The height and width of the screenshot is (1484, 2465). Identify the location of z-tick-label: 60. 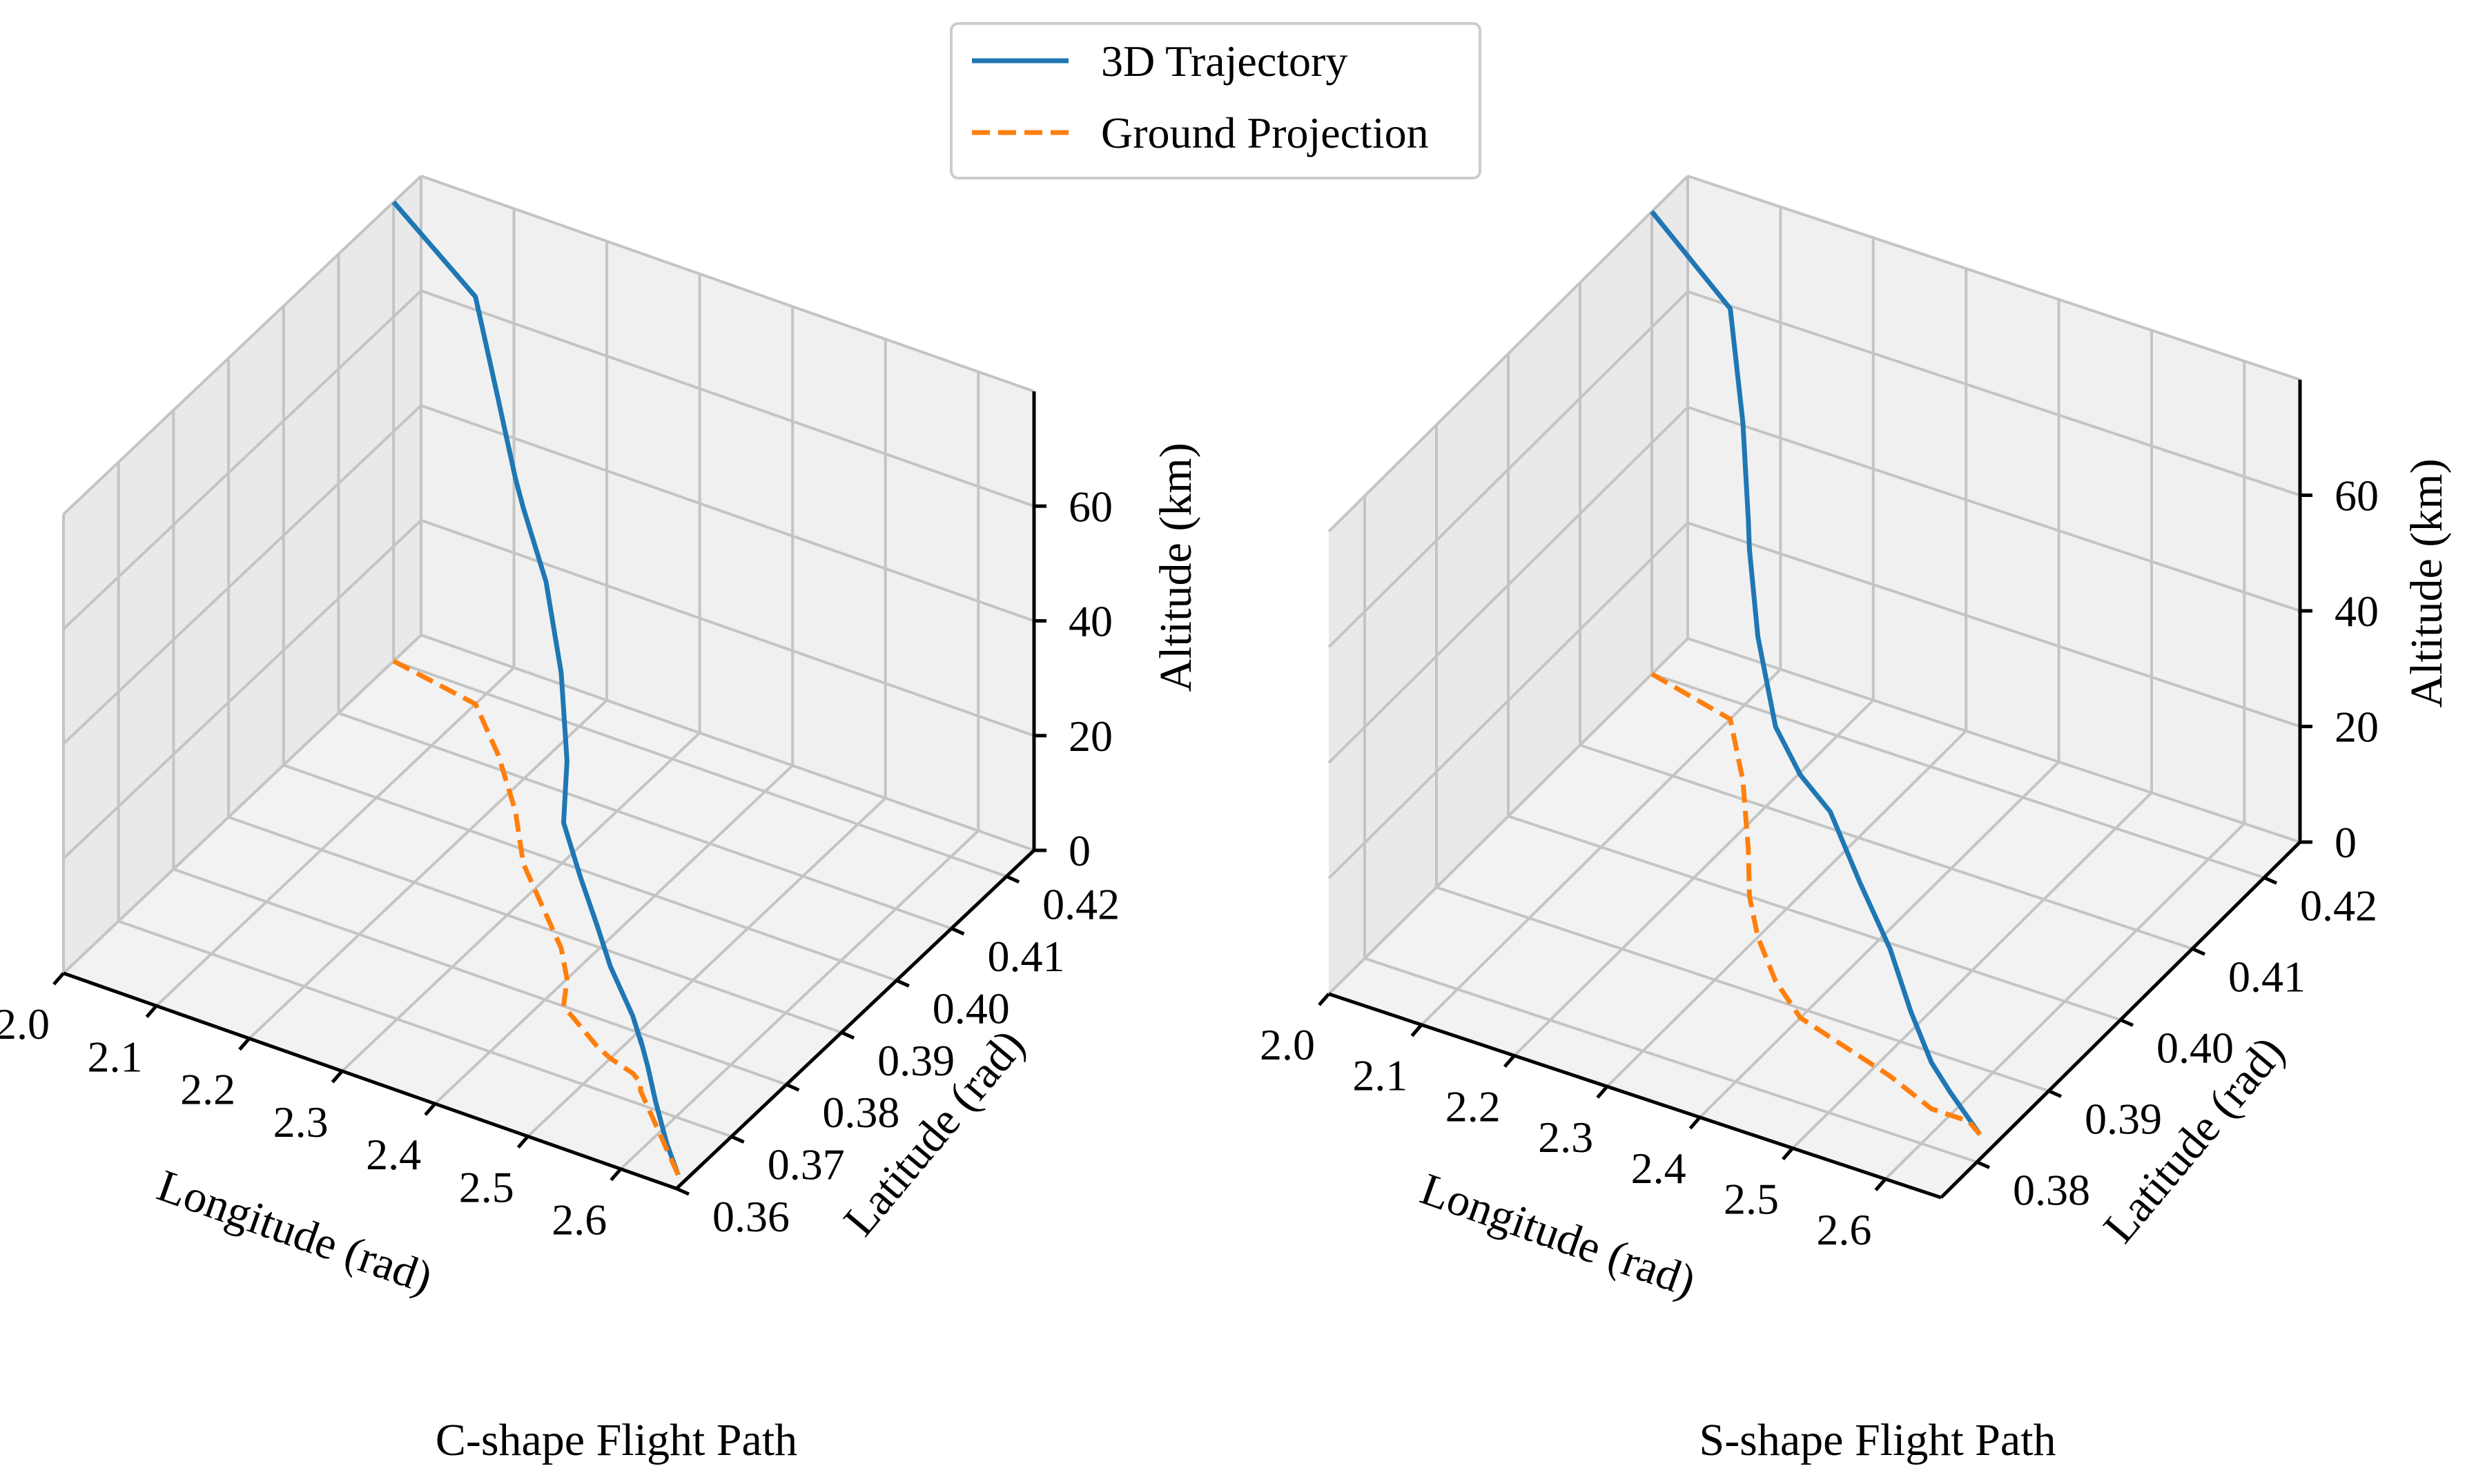
(2357, 496).